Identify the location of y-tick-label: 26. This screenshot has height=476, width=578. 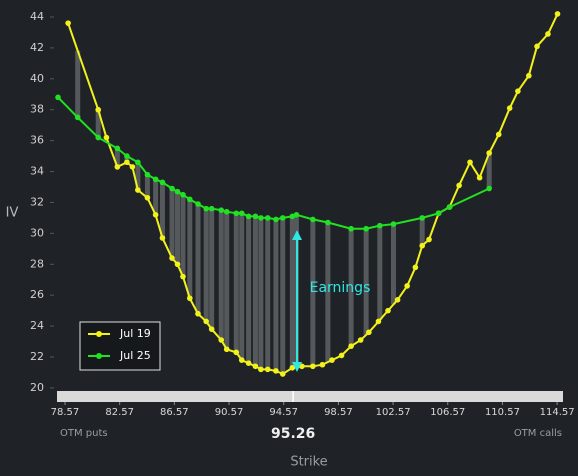
(37, 294).